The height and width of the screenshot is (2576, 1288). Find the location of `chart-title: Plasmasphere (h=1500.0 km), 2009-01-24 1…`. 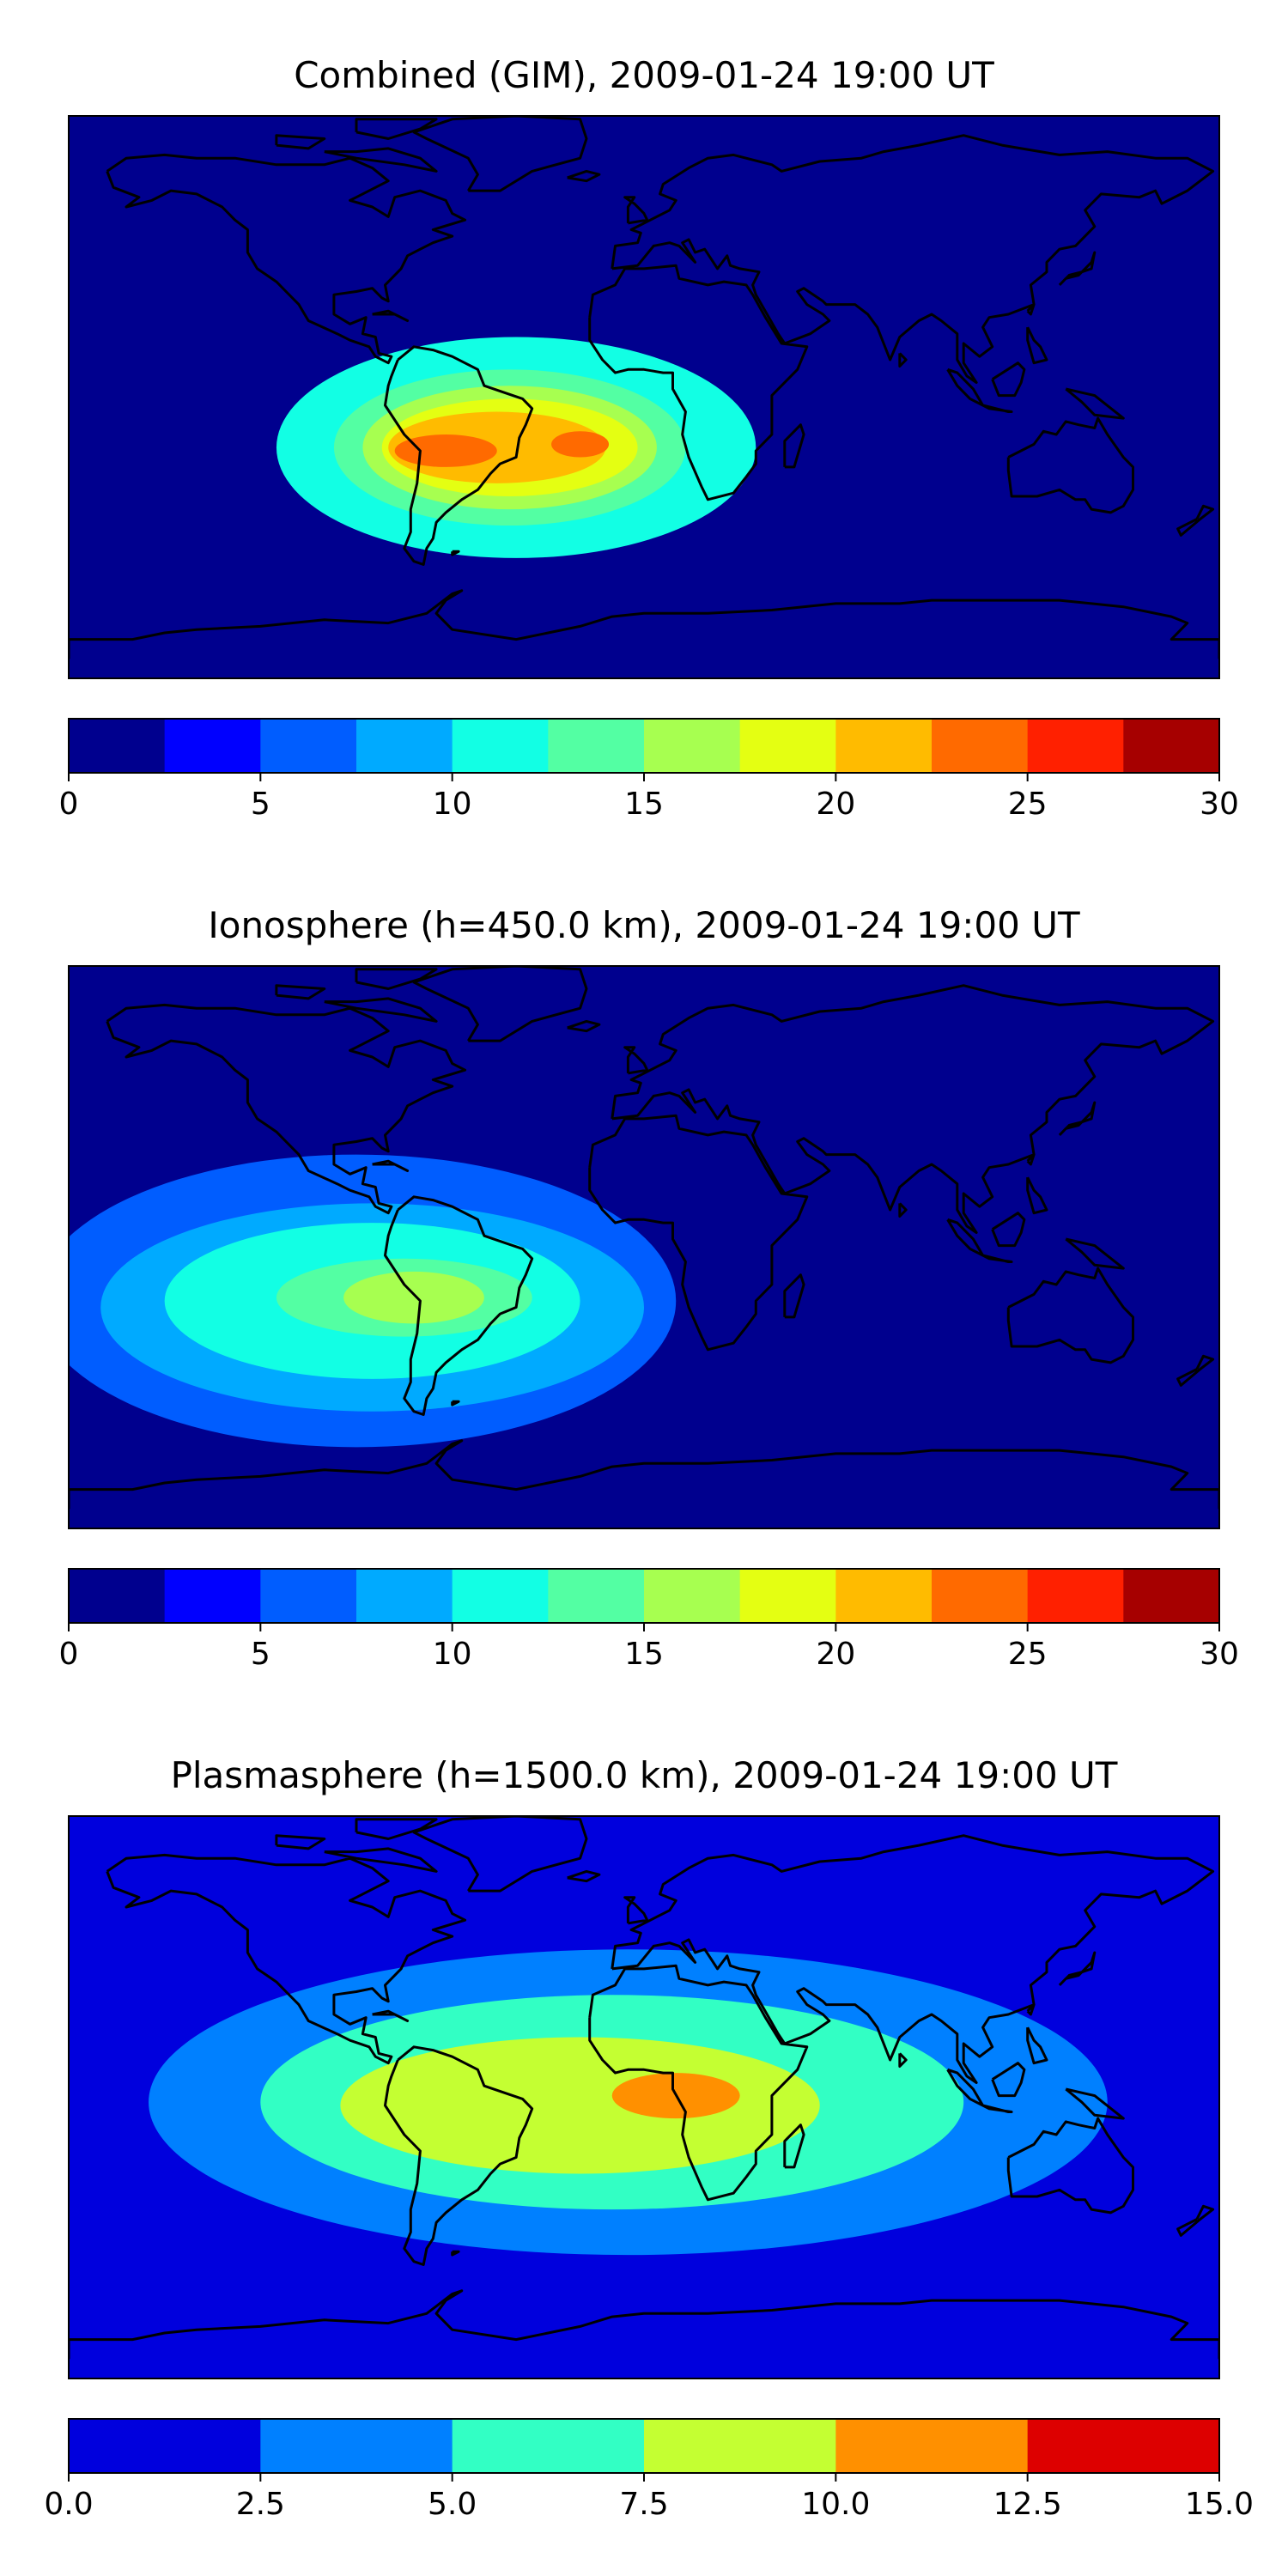

chart-title: Plasmasphere (h=1500.0 km), 2009-01-24 1… is located at coordinates (644, 1775).